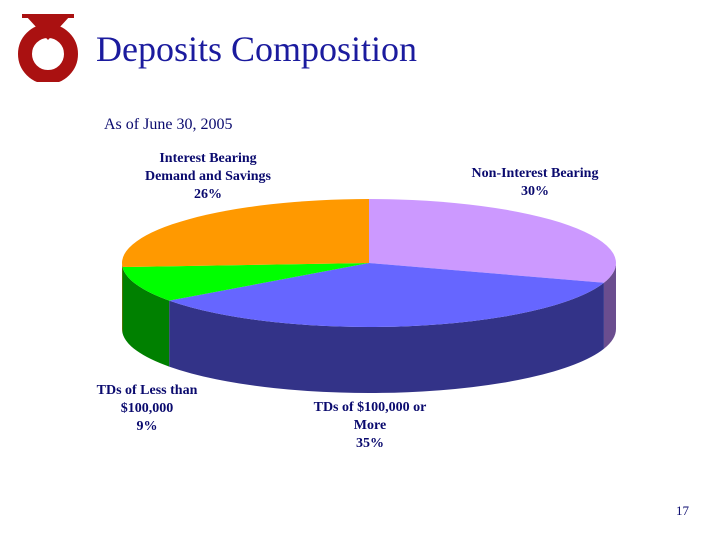 This screenshot has height=540, width=720. I want to click on chart-date-subtitle: As of June 30, 2005, so click(168, 124).